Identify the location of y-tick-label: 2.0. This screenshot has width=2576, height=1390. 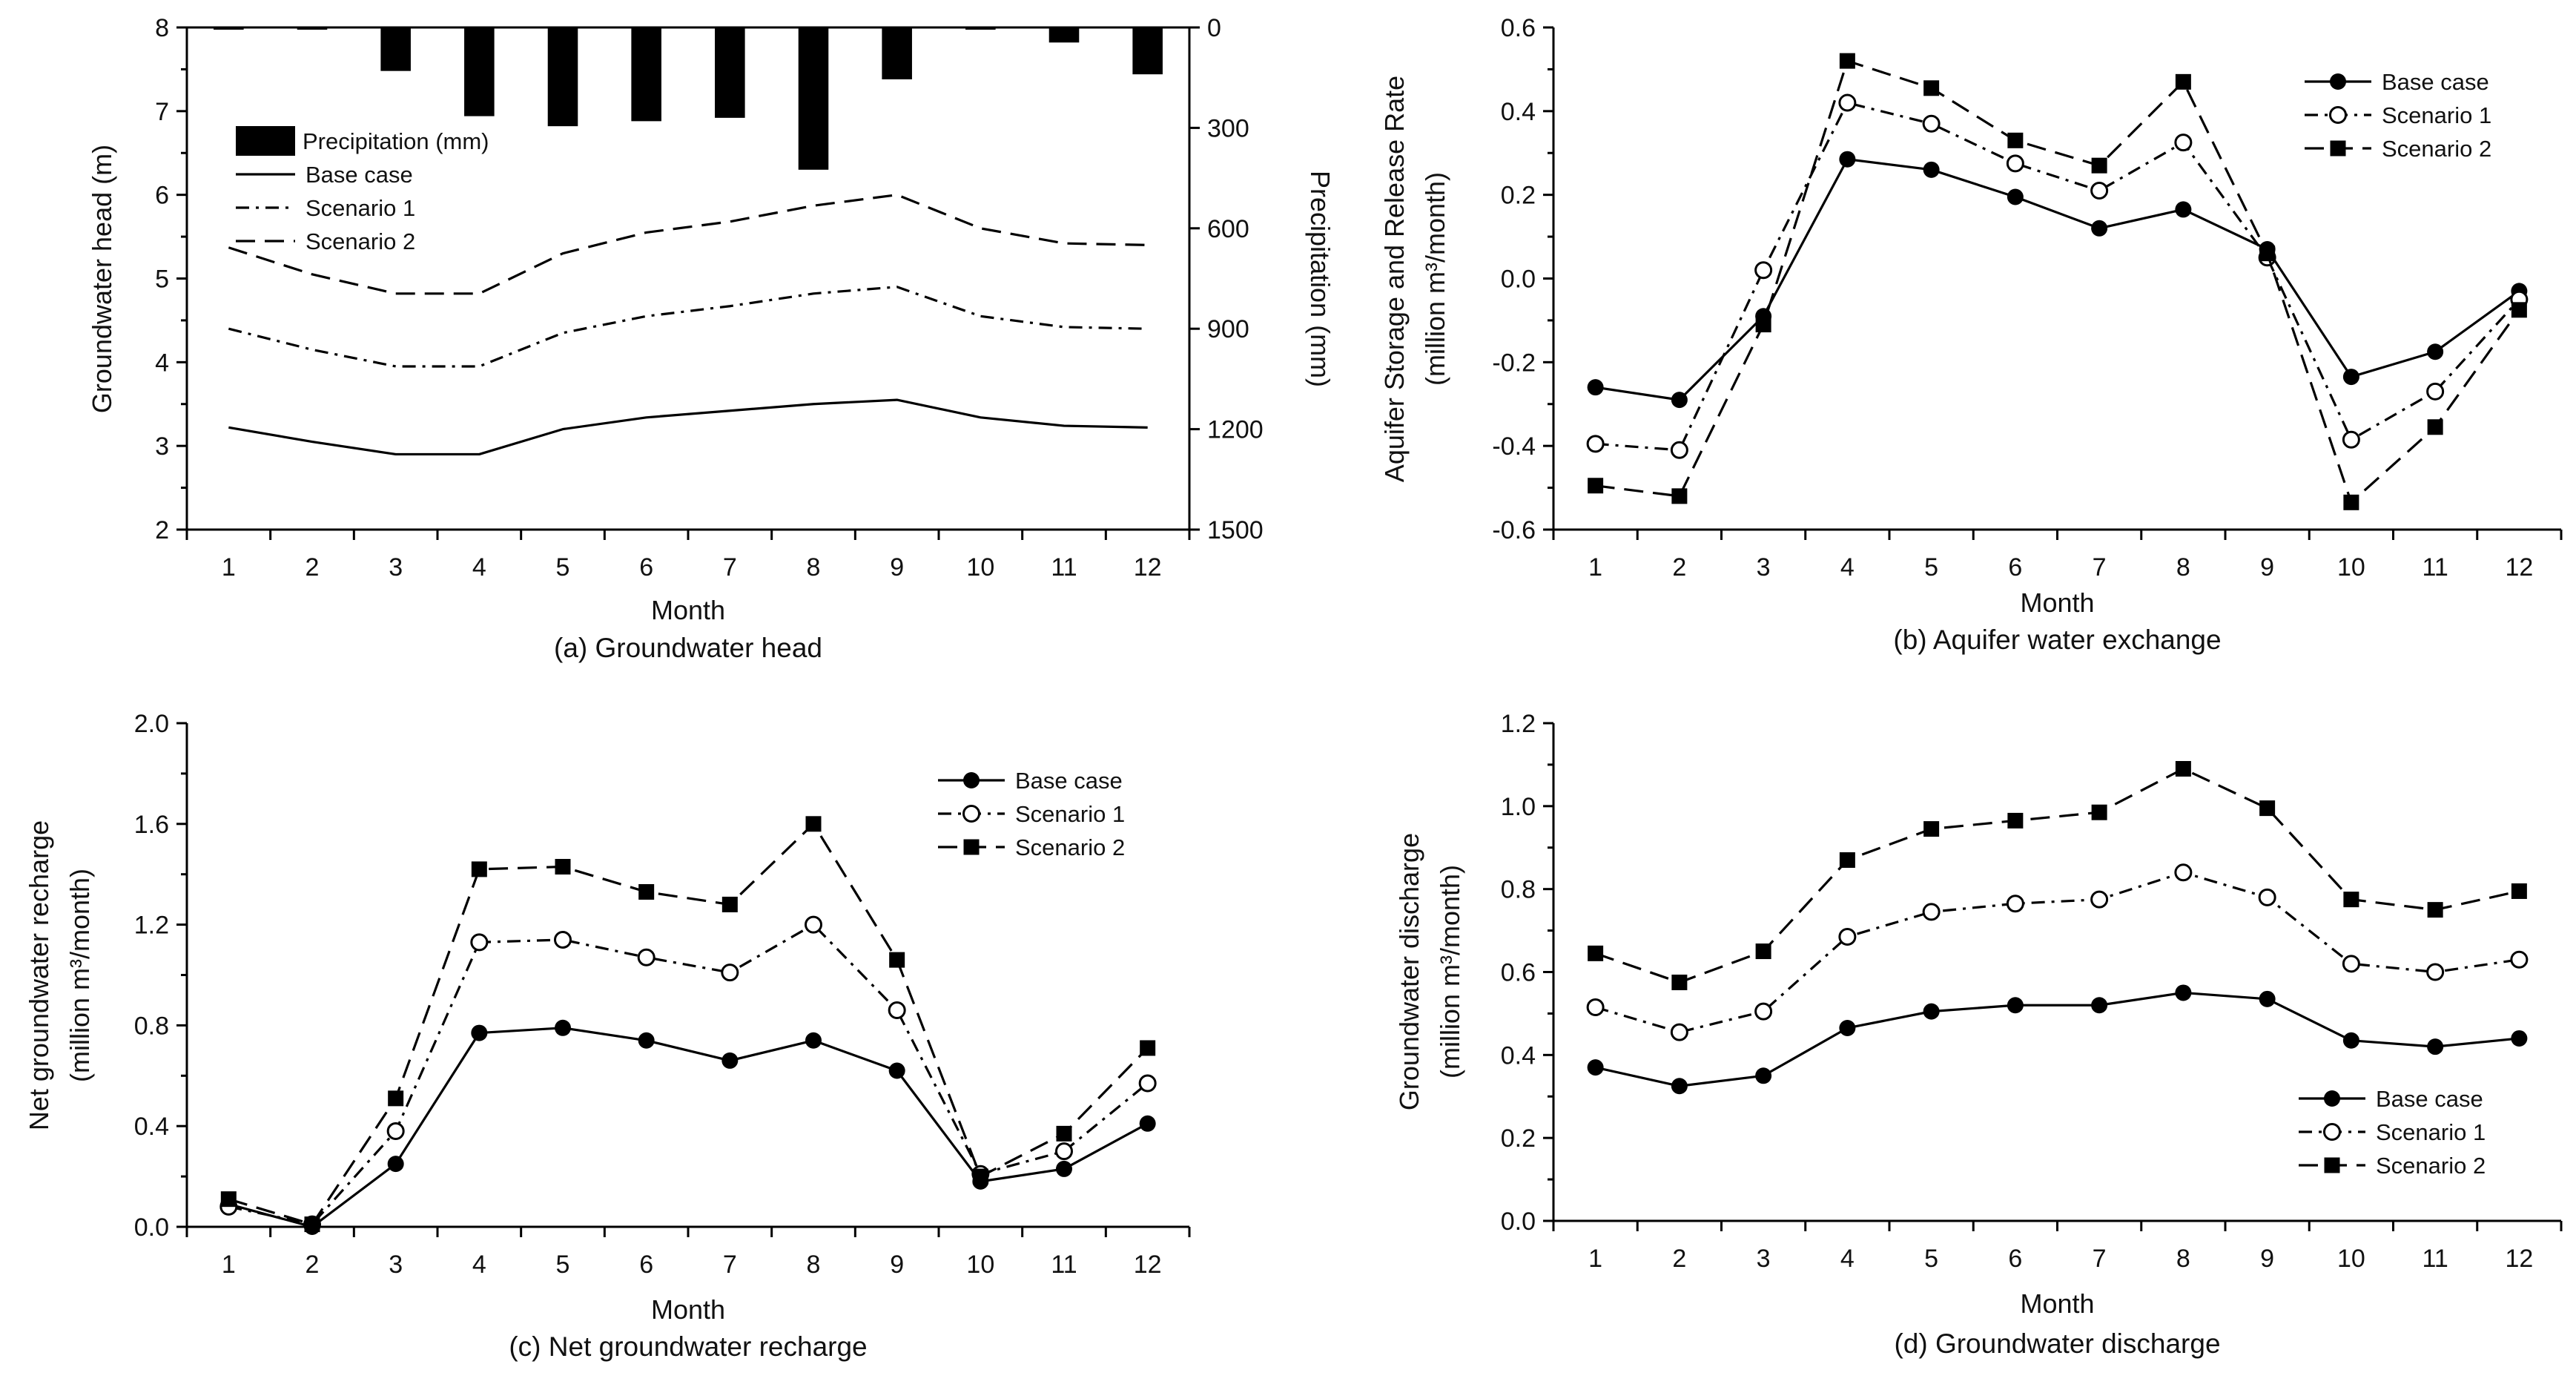
(151, 724).